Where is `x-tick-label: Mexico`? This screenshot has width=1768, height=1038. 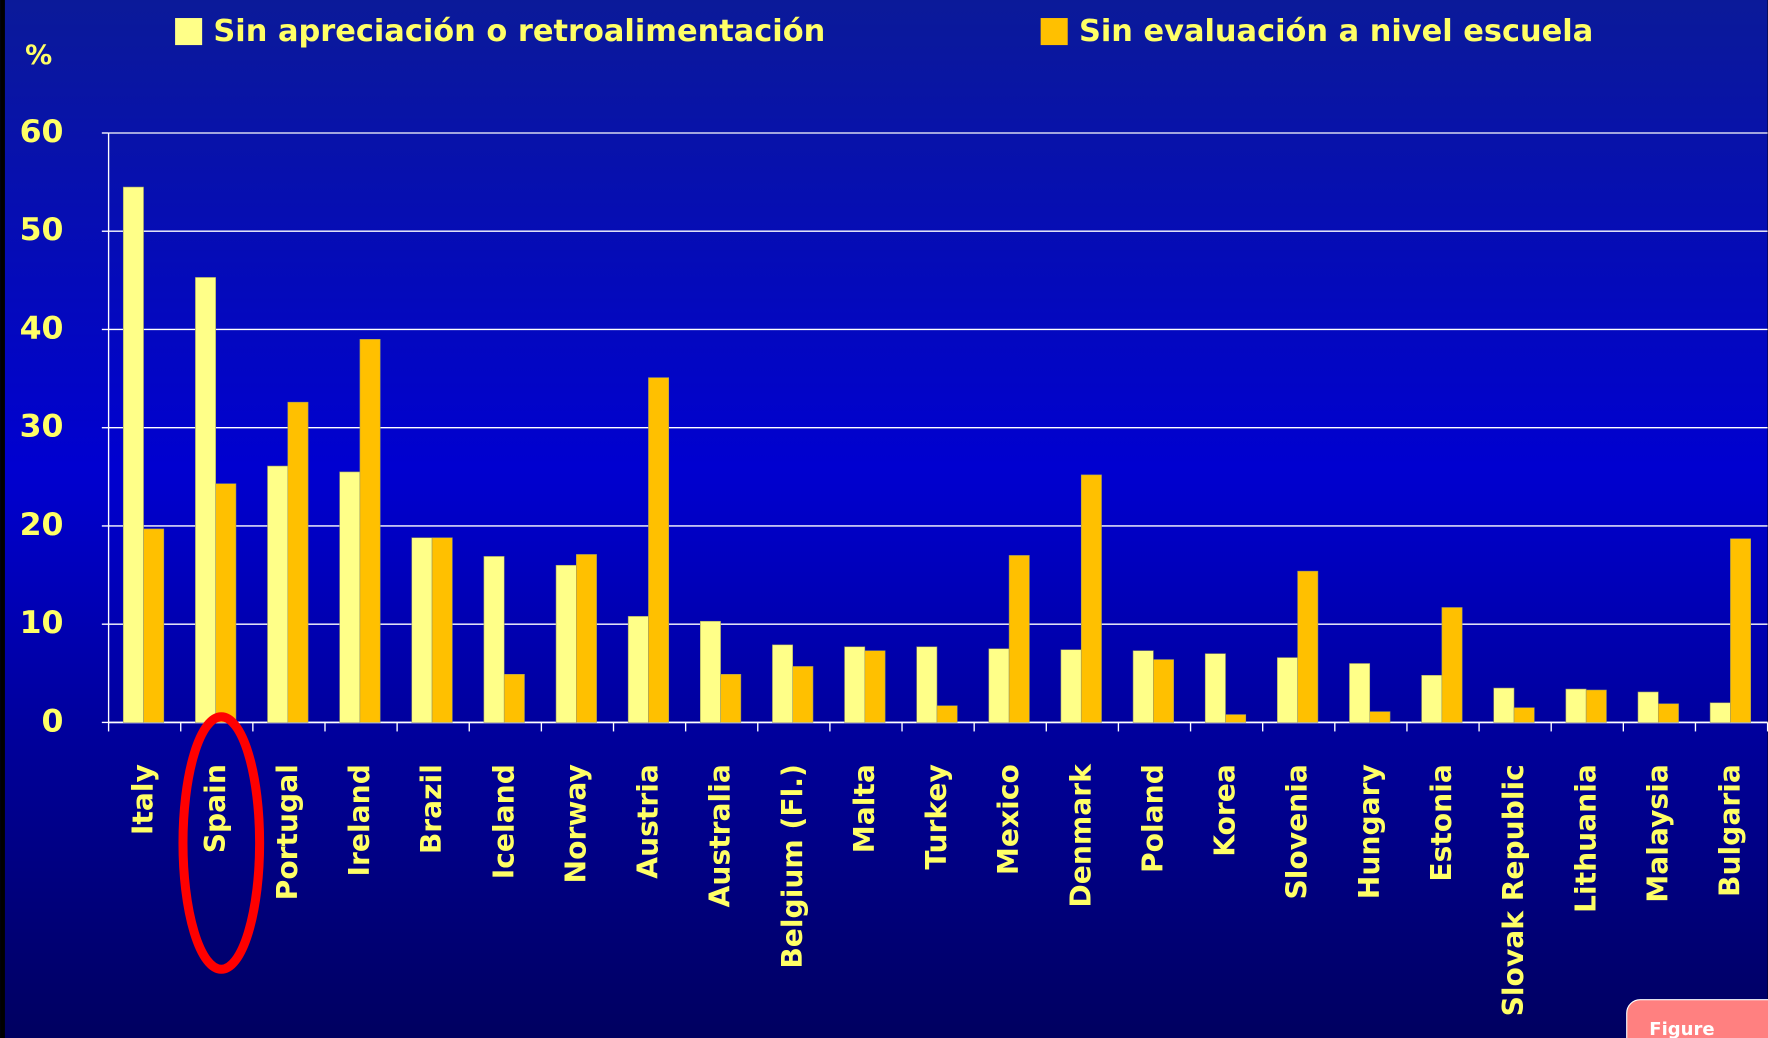 x-tick-label: Mexico is located at coordinates (1008, 819).